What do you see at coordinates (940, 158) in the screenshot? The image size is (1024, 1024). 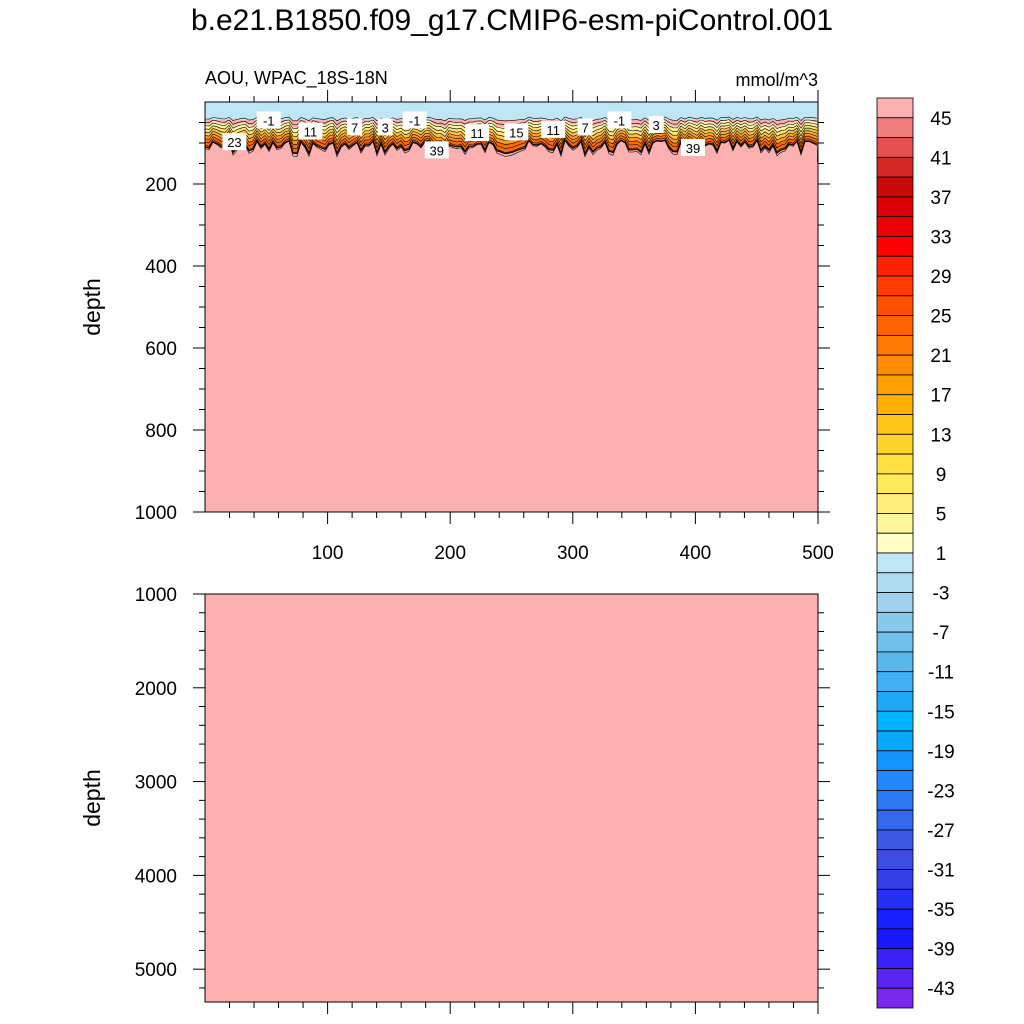 I see `colorbar-label: 41` at bounding box center [940, 158].